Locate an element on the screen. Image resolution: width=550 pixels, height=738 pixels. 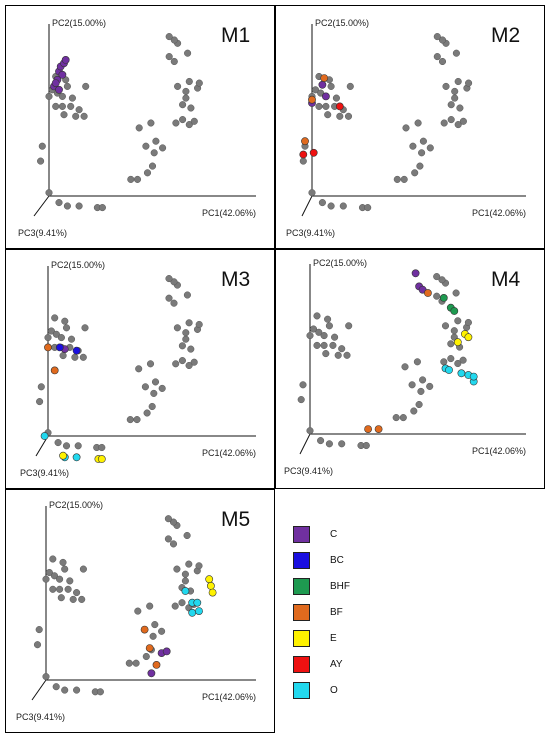
pca-plot-m5: PC2(15.00%) PC1(42.06%) PC3(9.41%) M5 is located at coordinates (136, 611).